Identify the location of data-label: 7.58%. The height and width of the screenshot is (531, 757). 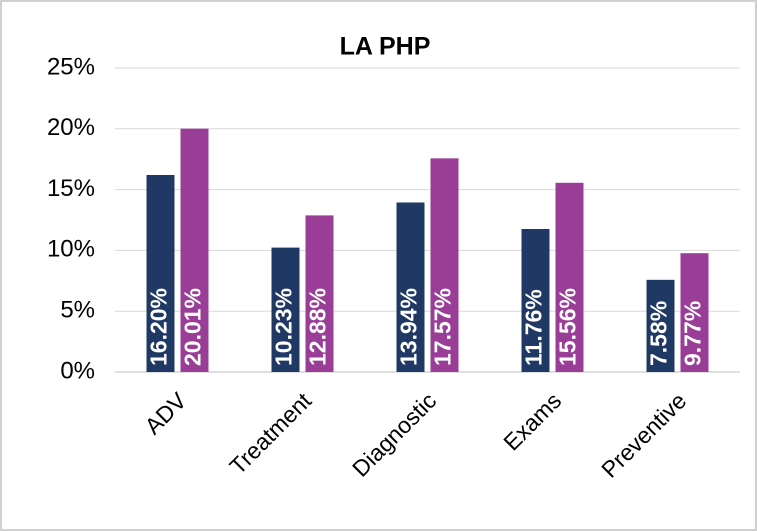
(659, 333).